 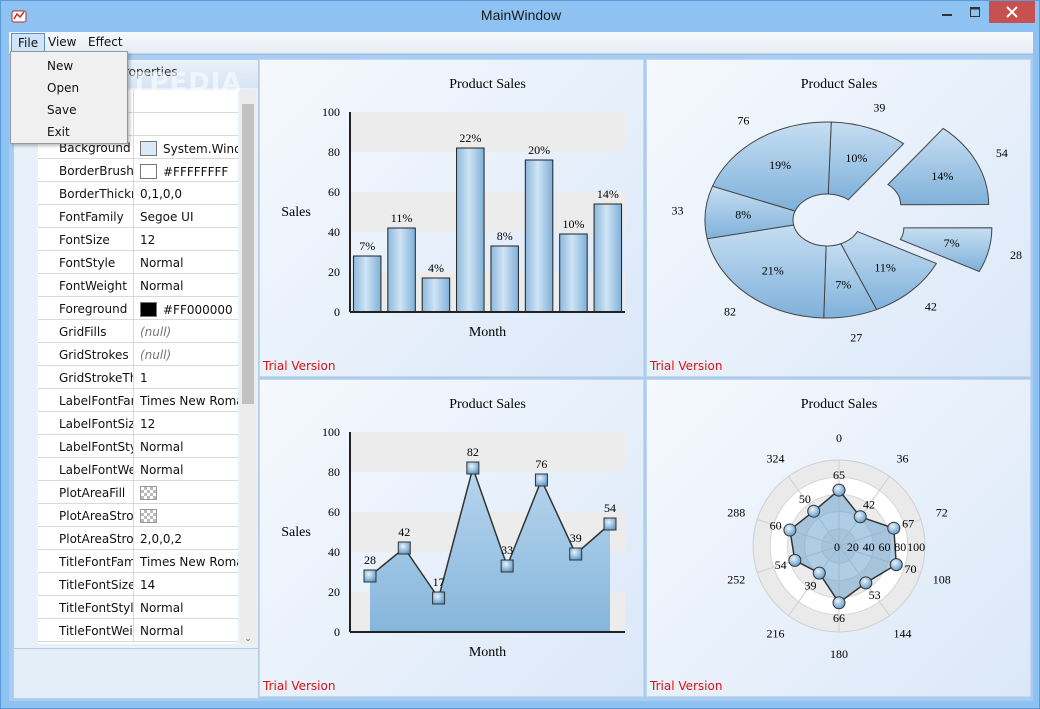 What do you see at coordinates (196, 172) in the screenshot?
I see `property-value-text: #FFFFFFFF` at bounding box center [196, 172].